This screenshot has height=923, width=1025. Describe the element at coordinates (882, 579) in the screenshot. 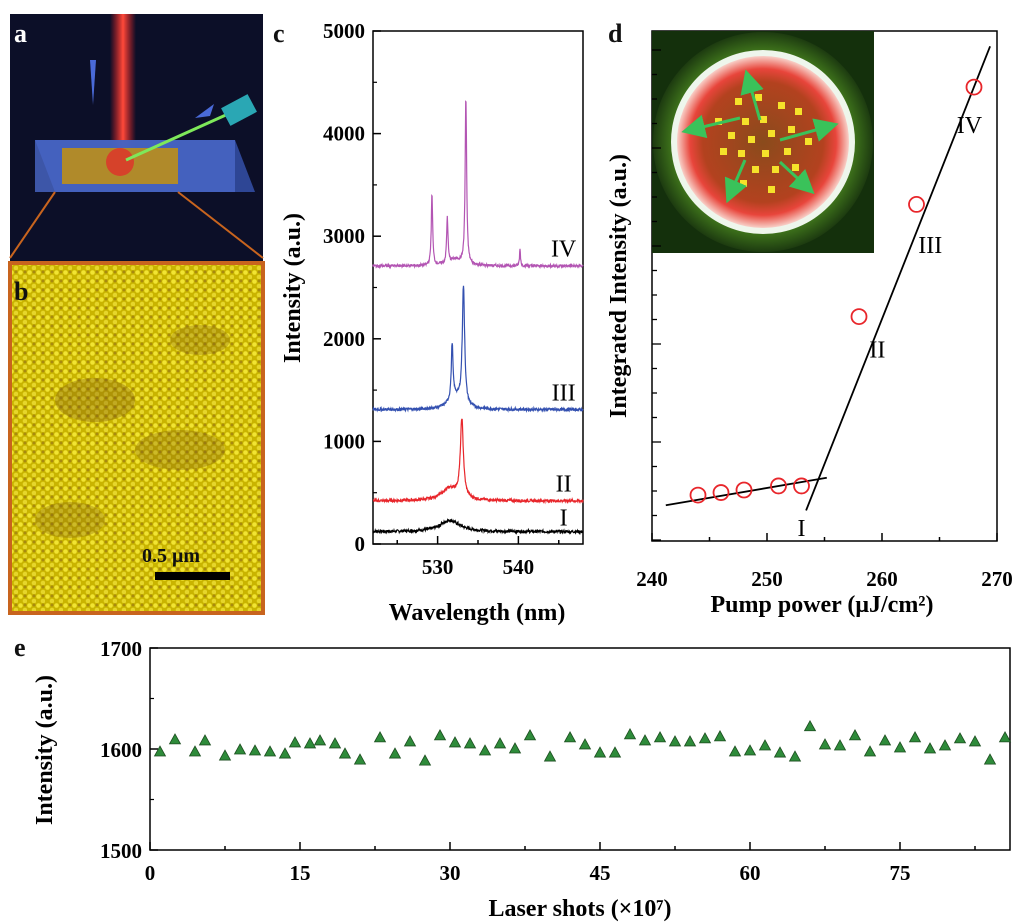

I see `x-tick-label-d: 260` at that location.